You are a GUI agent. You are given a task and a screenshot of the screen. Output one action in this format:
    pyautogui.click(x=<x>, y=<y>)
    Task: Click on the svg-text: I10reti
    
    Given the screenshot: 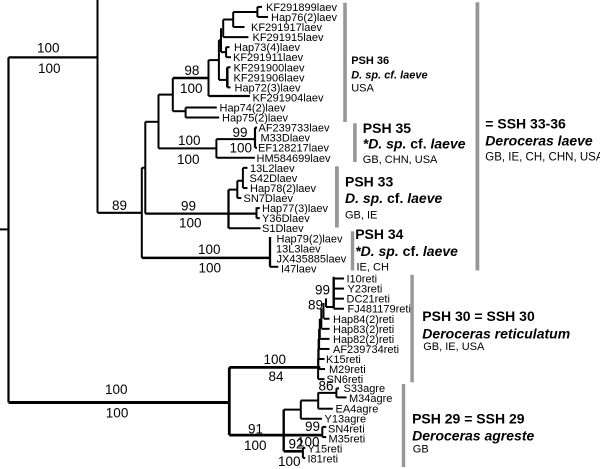 What is the action you would take?
    pyautogui.click(x=362, y=280)
    